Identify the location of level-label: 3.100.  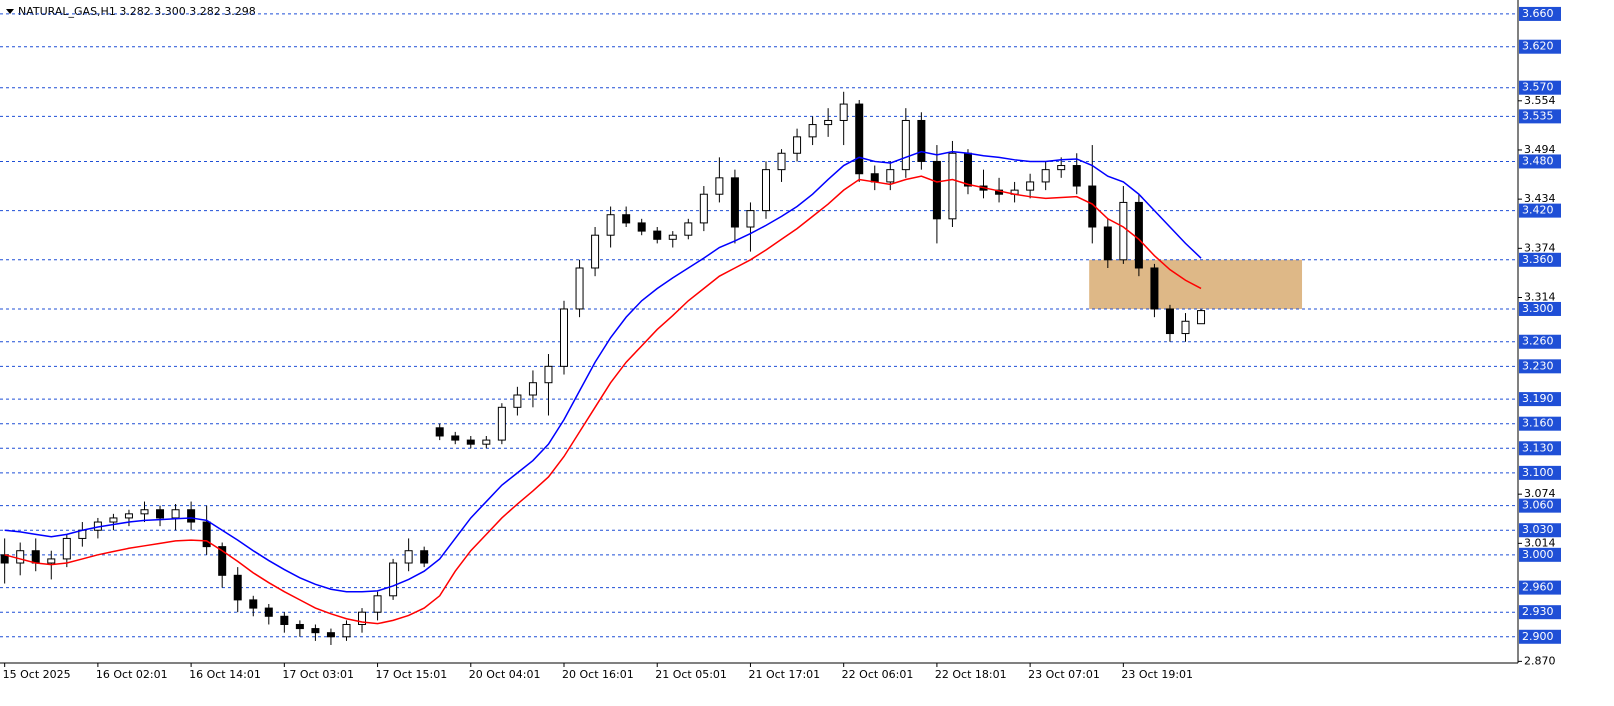
(1538, 472).